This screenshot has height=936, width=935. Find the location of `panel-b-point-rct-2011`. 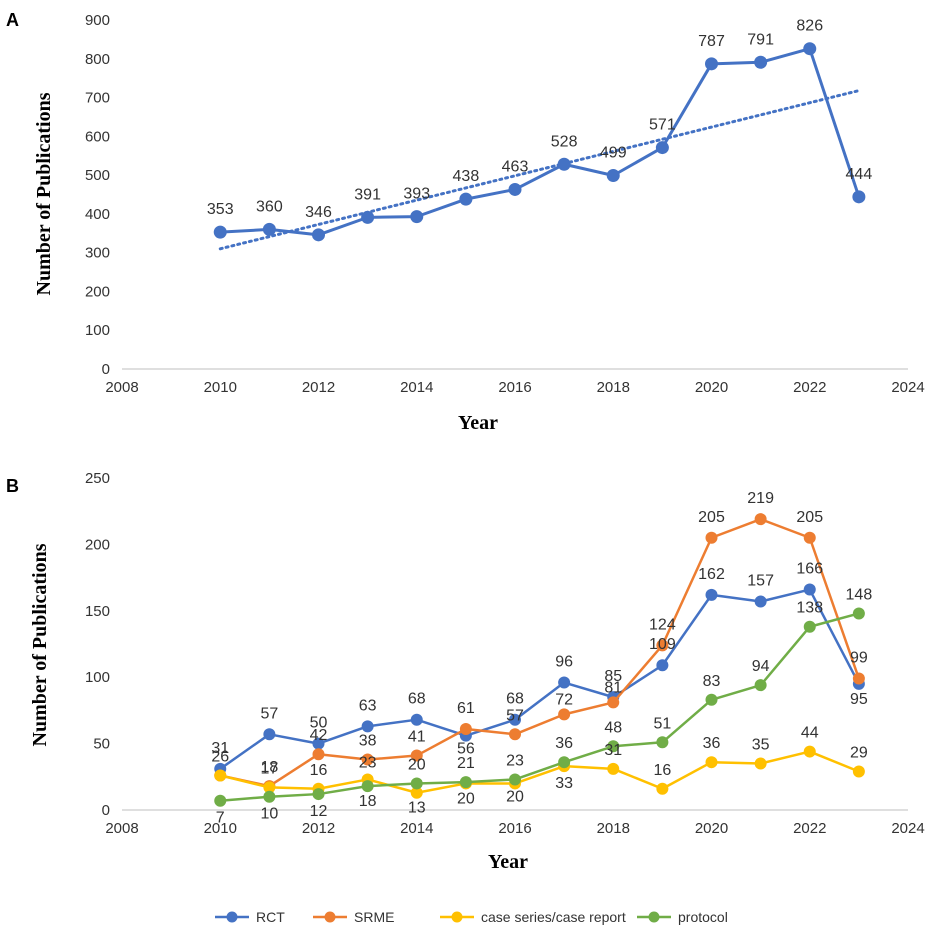

panel-b-point-rct-2011 is located at coordinates (269, 734).